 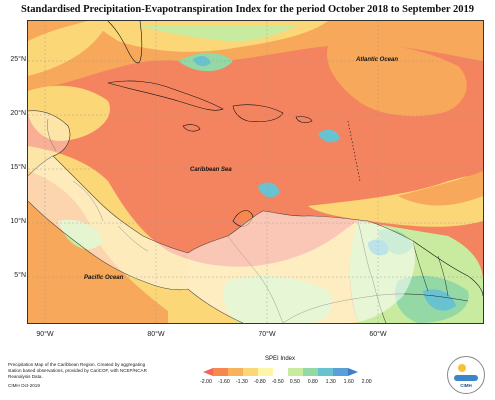 I want to click on border-suriname-guiana, so click(x=443, y=276).